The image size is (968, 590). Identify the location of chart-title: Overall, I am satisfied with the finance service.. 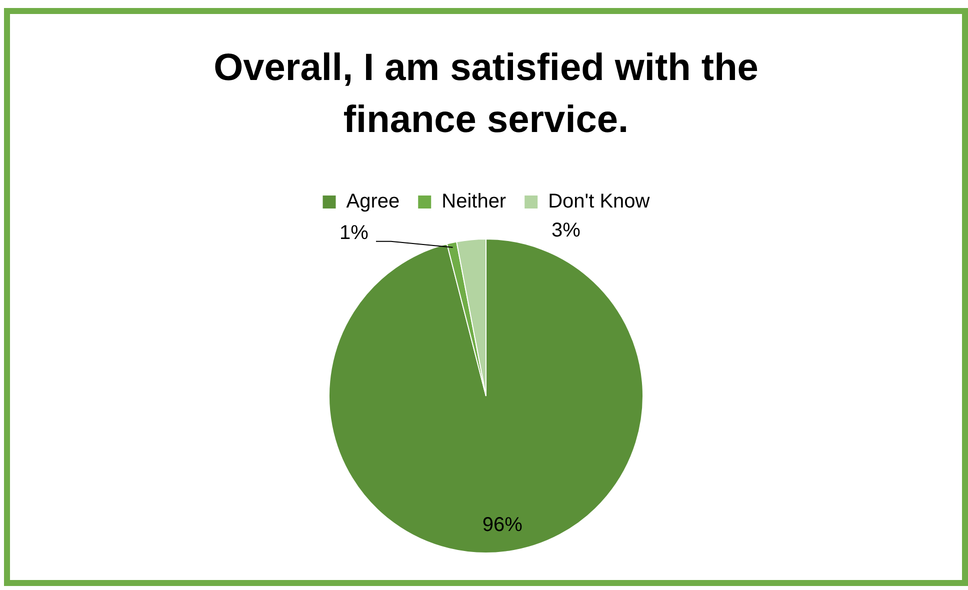
(486, 94).